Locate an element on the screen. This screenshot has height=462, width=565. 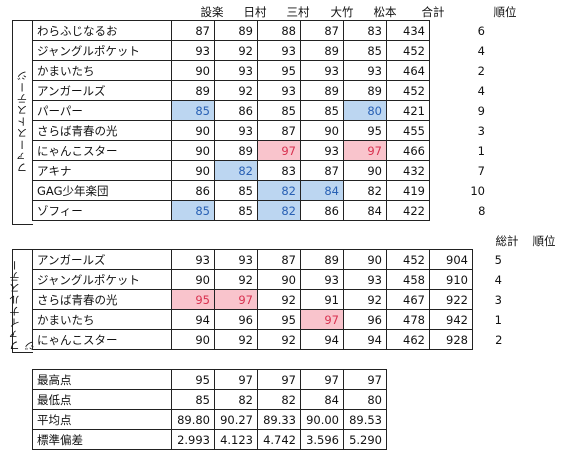
stat-value: 89.80 is located at coordinates (193, 419).